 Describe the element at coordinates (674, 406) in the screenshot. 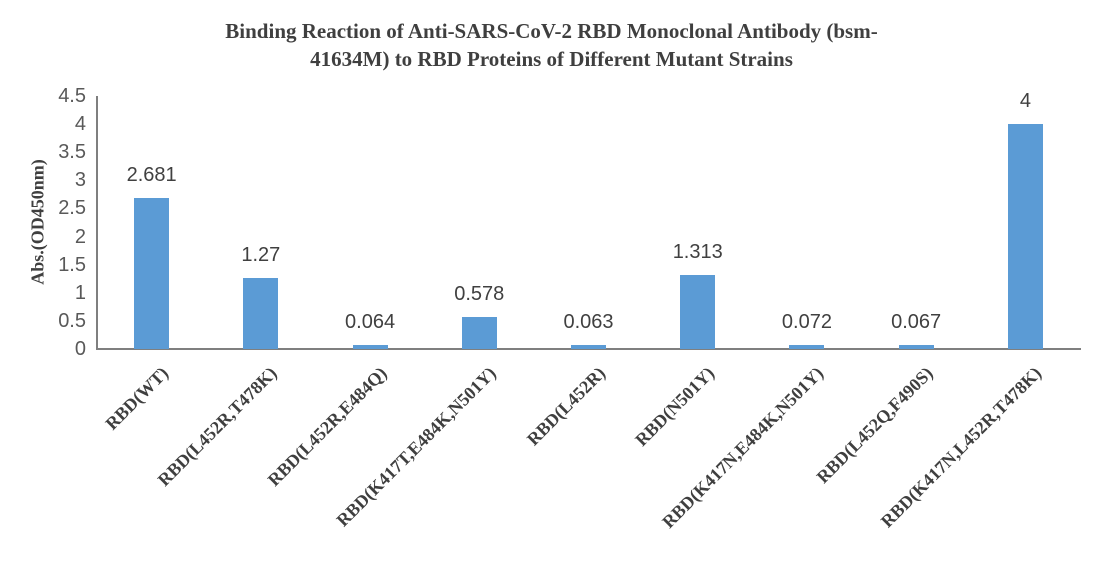

I see `x-axis-category-label: RBD(N501Y)` at that location.